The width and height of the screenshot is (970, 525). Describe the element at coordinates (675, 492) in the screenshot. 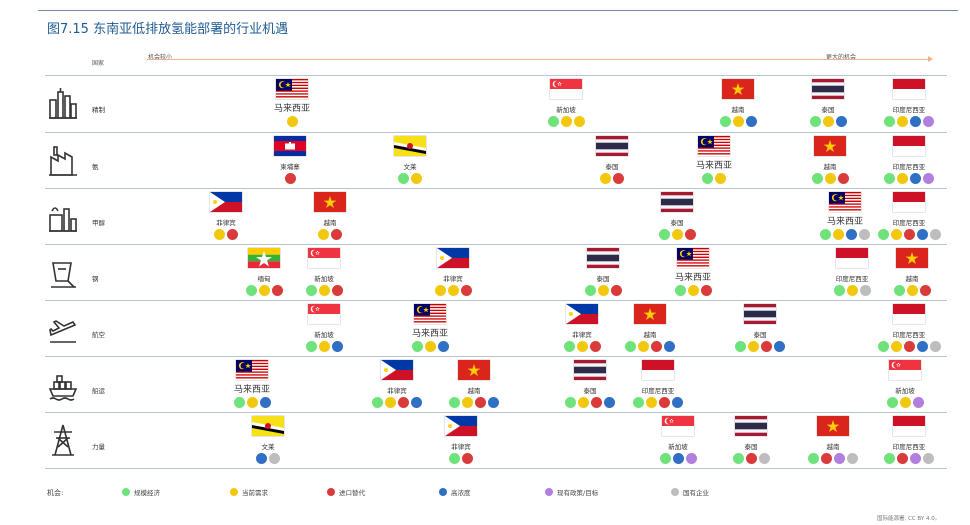

I see `legend-swatch` at that location.